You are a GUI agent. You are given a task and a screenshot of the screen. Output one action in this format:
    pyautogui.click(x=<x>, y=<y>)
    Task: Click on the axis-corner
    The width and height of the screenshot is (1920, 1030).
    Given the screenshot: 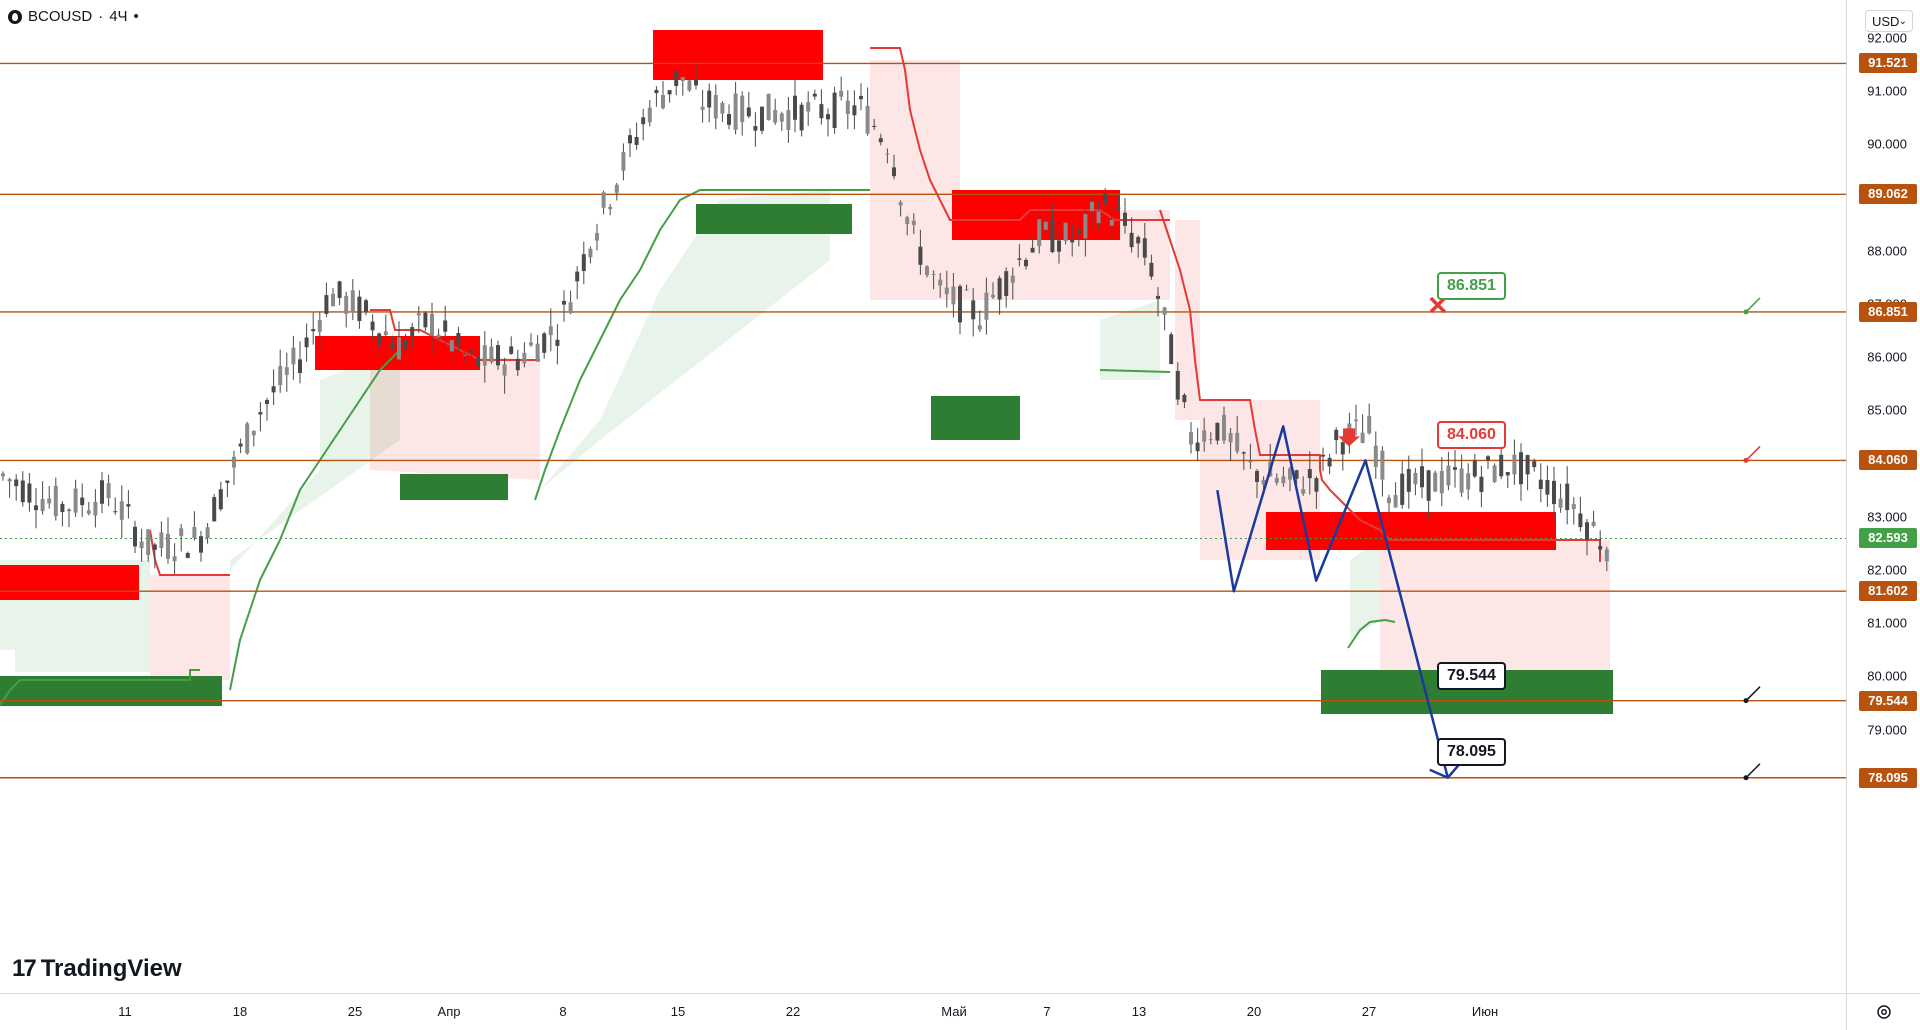 What is the action you would take?
    pyautogui.click(x=1883, y=1011)
    